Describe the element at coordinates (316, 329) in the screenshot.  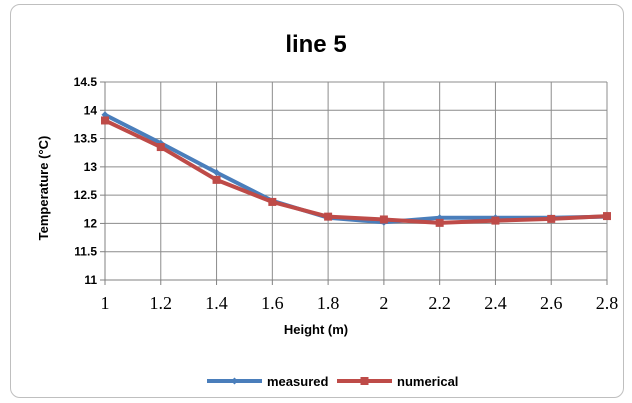
I see `x-axis-label: Height (m)` at that location.